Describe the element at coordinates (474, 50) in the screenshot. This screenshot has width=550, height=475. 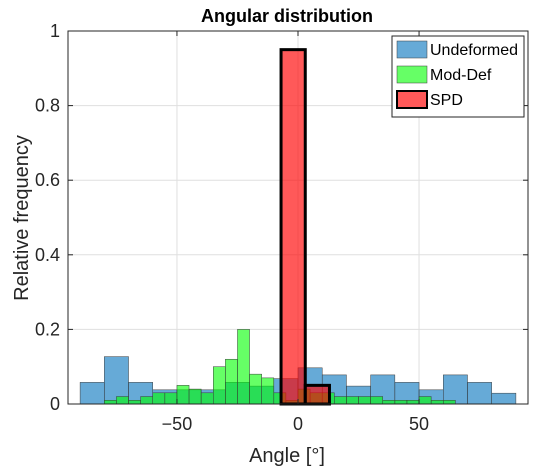
I see `legend-label-undeformed: Undeformed` at that location.